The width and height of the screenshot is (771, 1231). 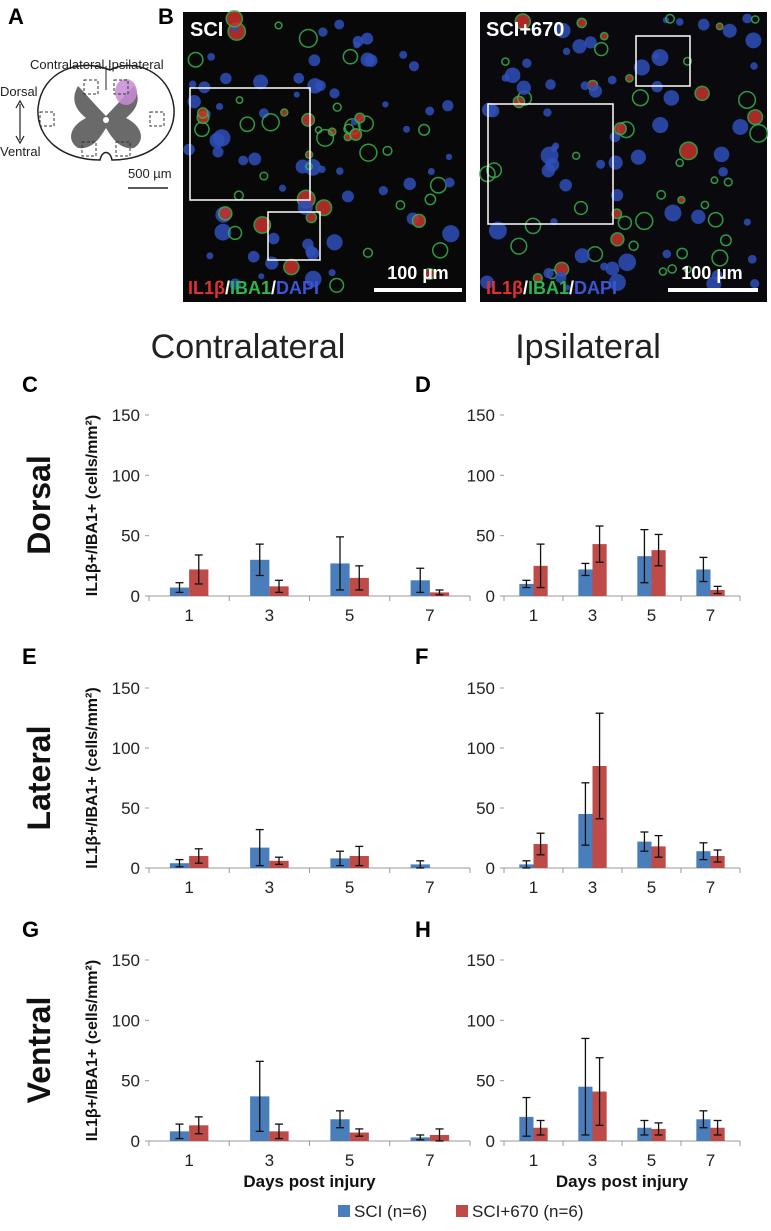 What do you see at coordinates (429, 1160) in the screenshot?
I see `x-tick-label: 7` at bounding box center [429, 1160].